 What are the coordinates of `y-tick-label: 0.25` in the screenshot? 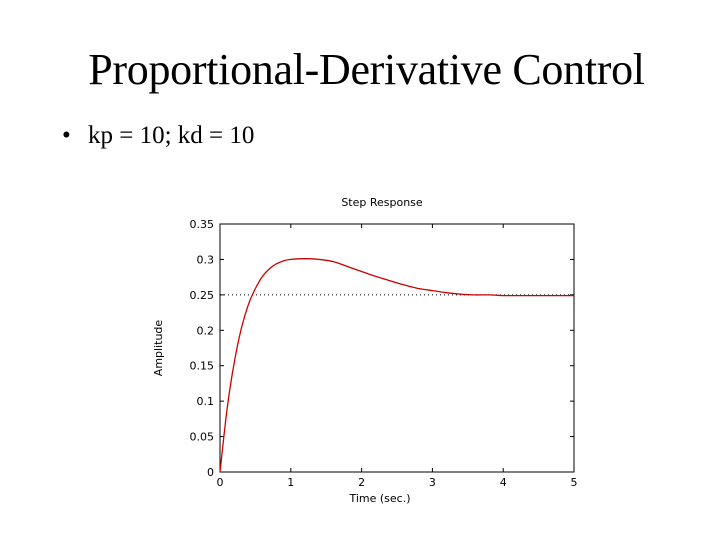 It's located at (202, 295).